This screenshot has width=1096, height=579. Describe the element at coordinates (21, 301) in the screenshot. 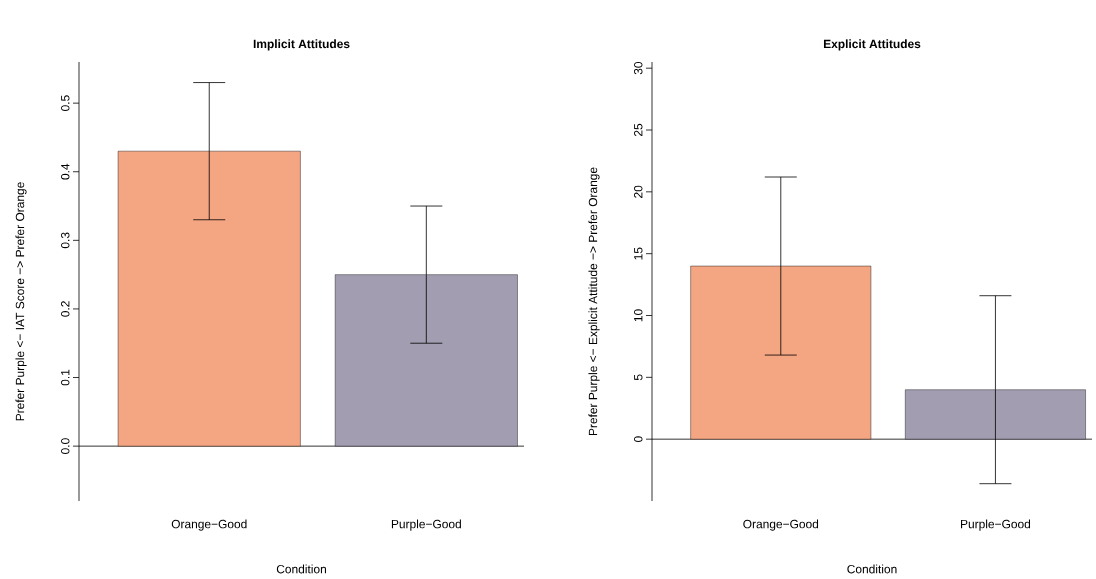

I see `y-axis-title: Prefer Purple <− IAT Score −> Prefer Orange` at that location.